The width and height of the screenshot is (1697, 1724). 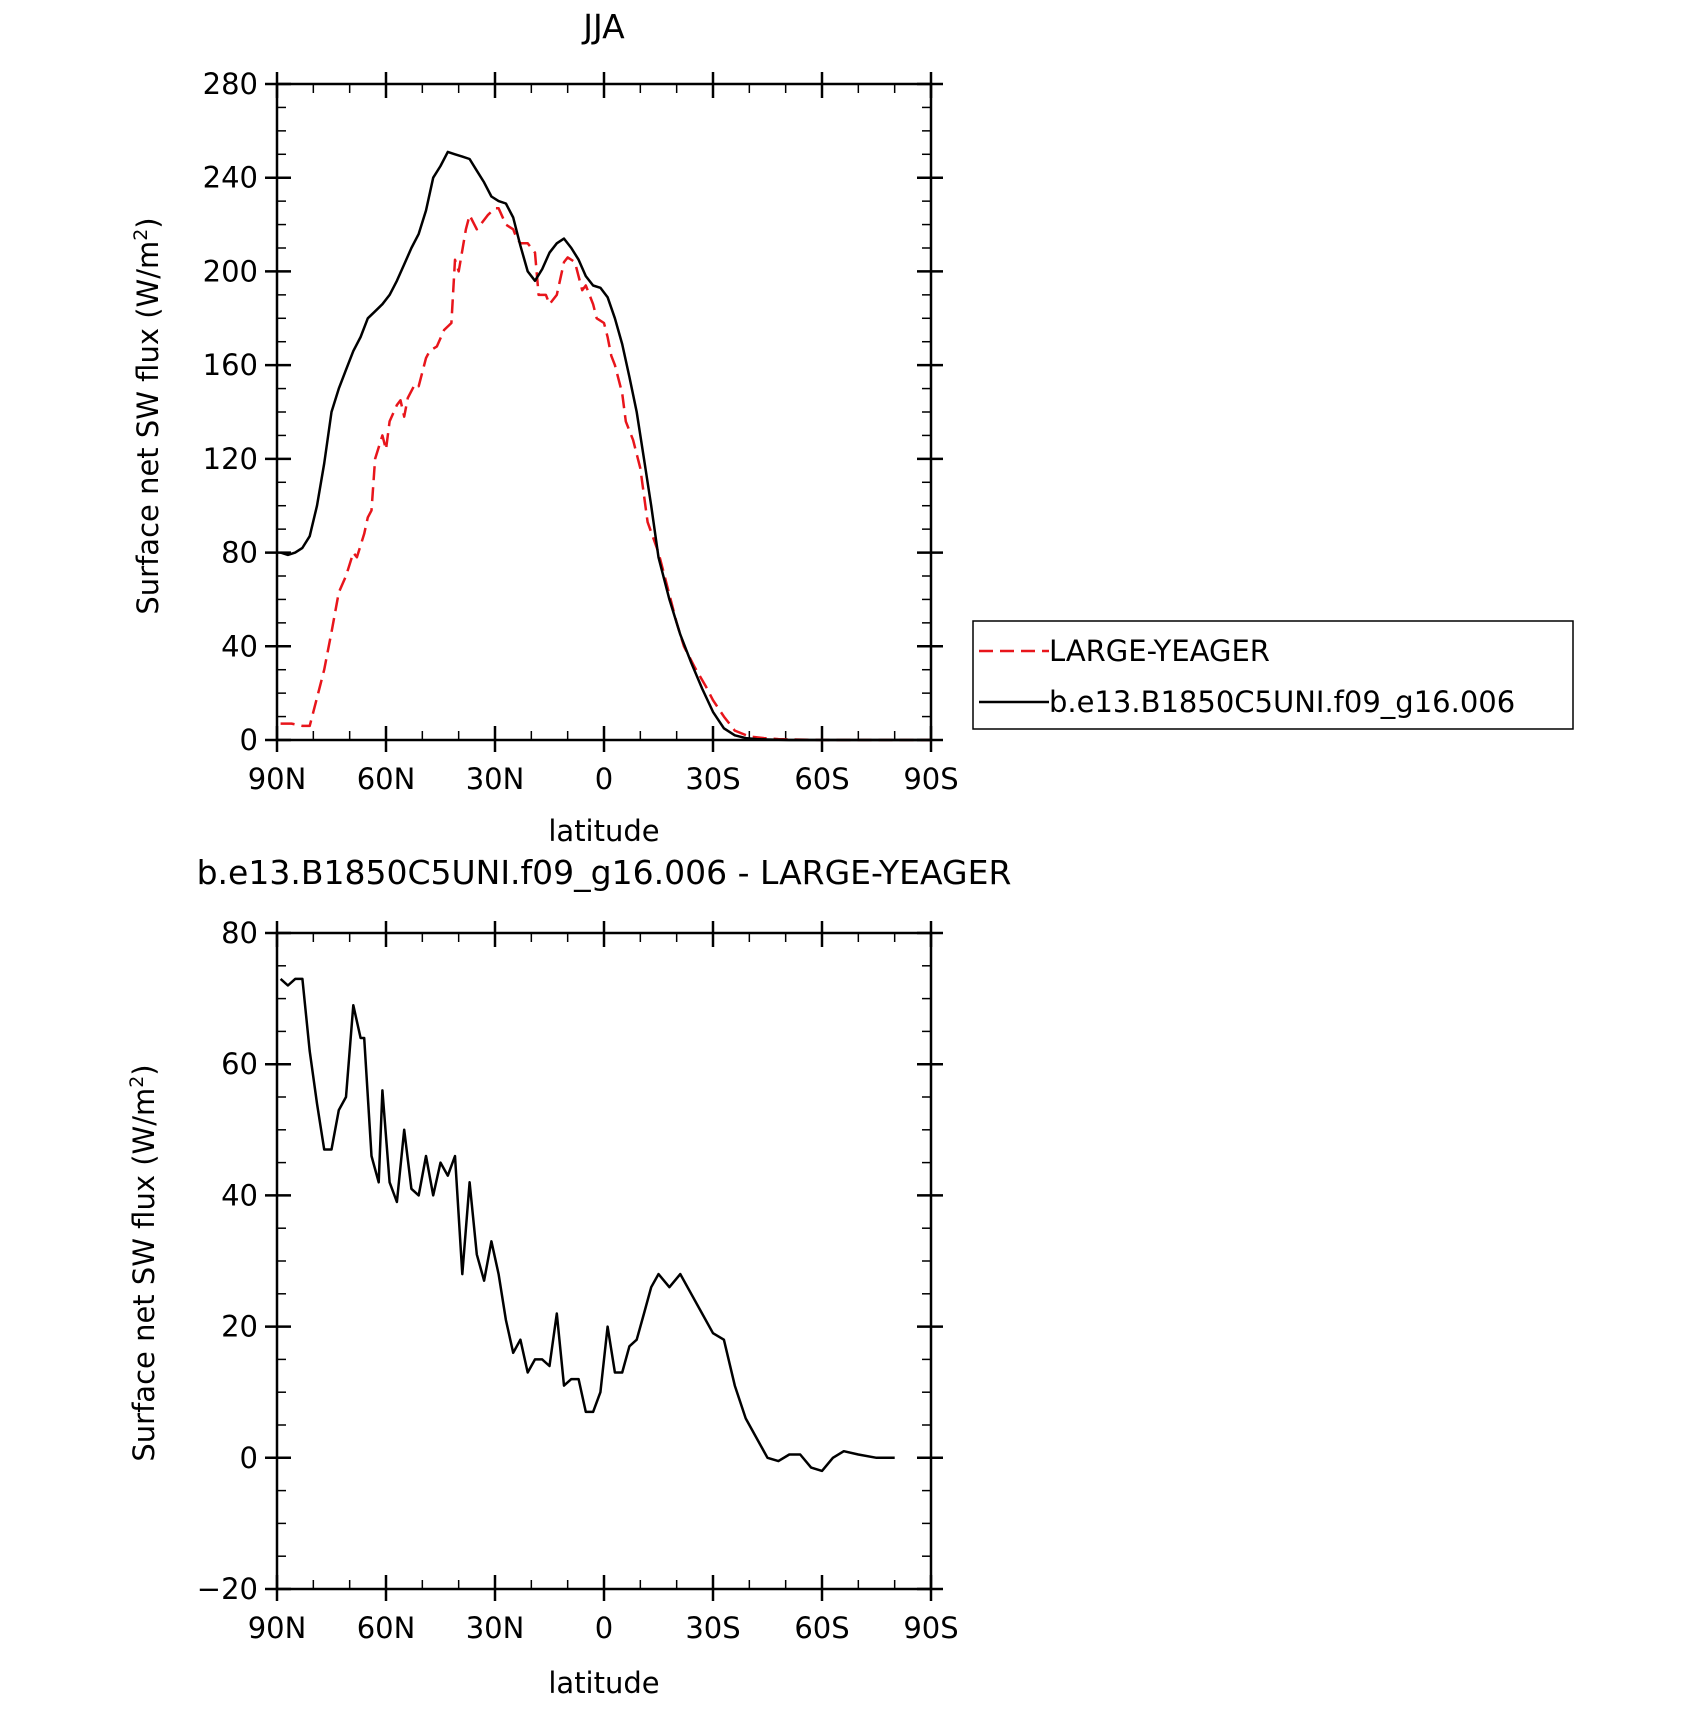 What do you see at coordinates (386, 1628) in the screenshot?
I see `bottom-x-tick-label: 60N` at bounding box center [386, 1628].